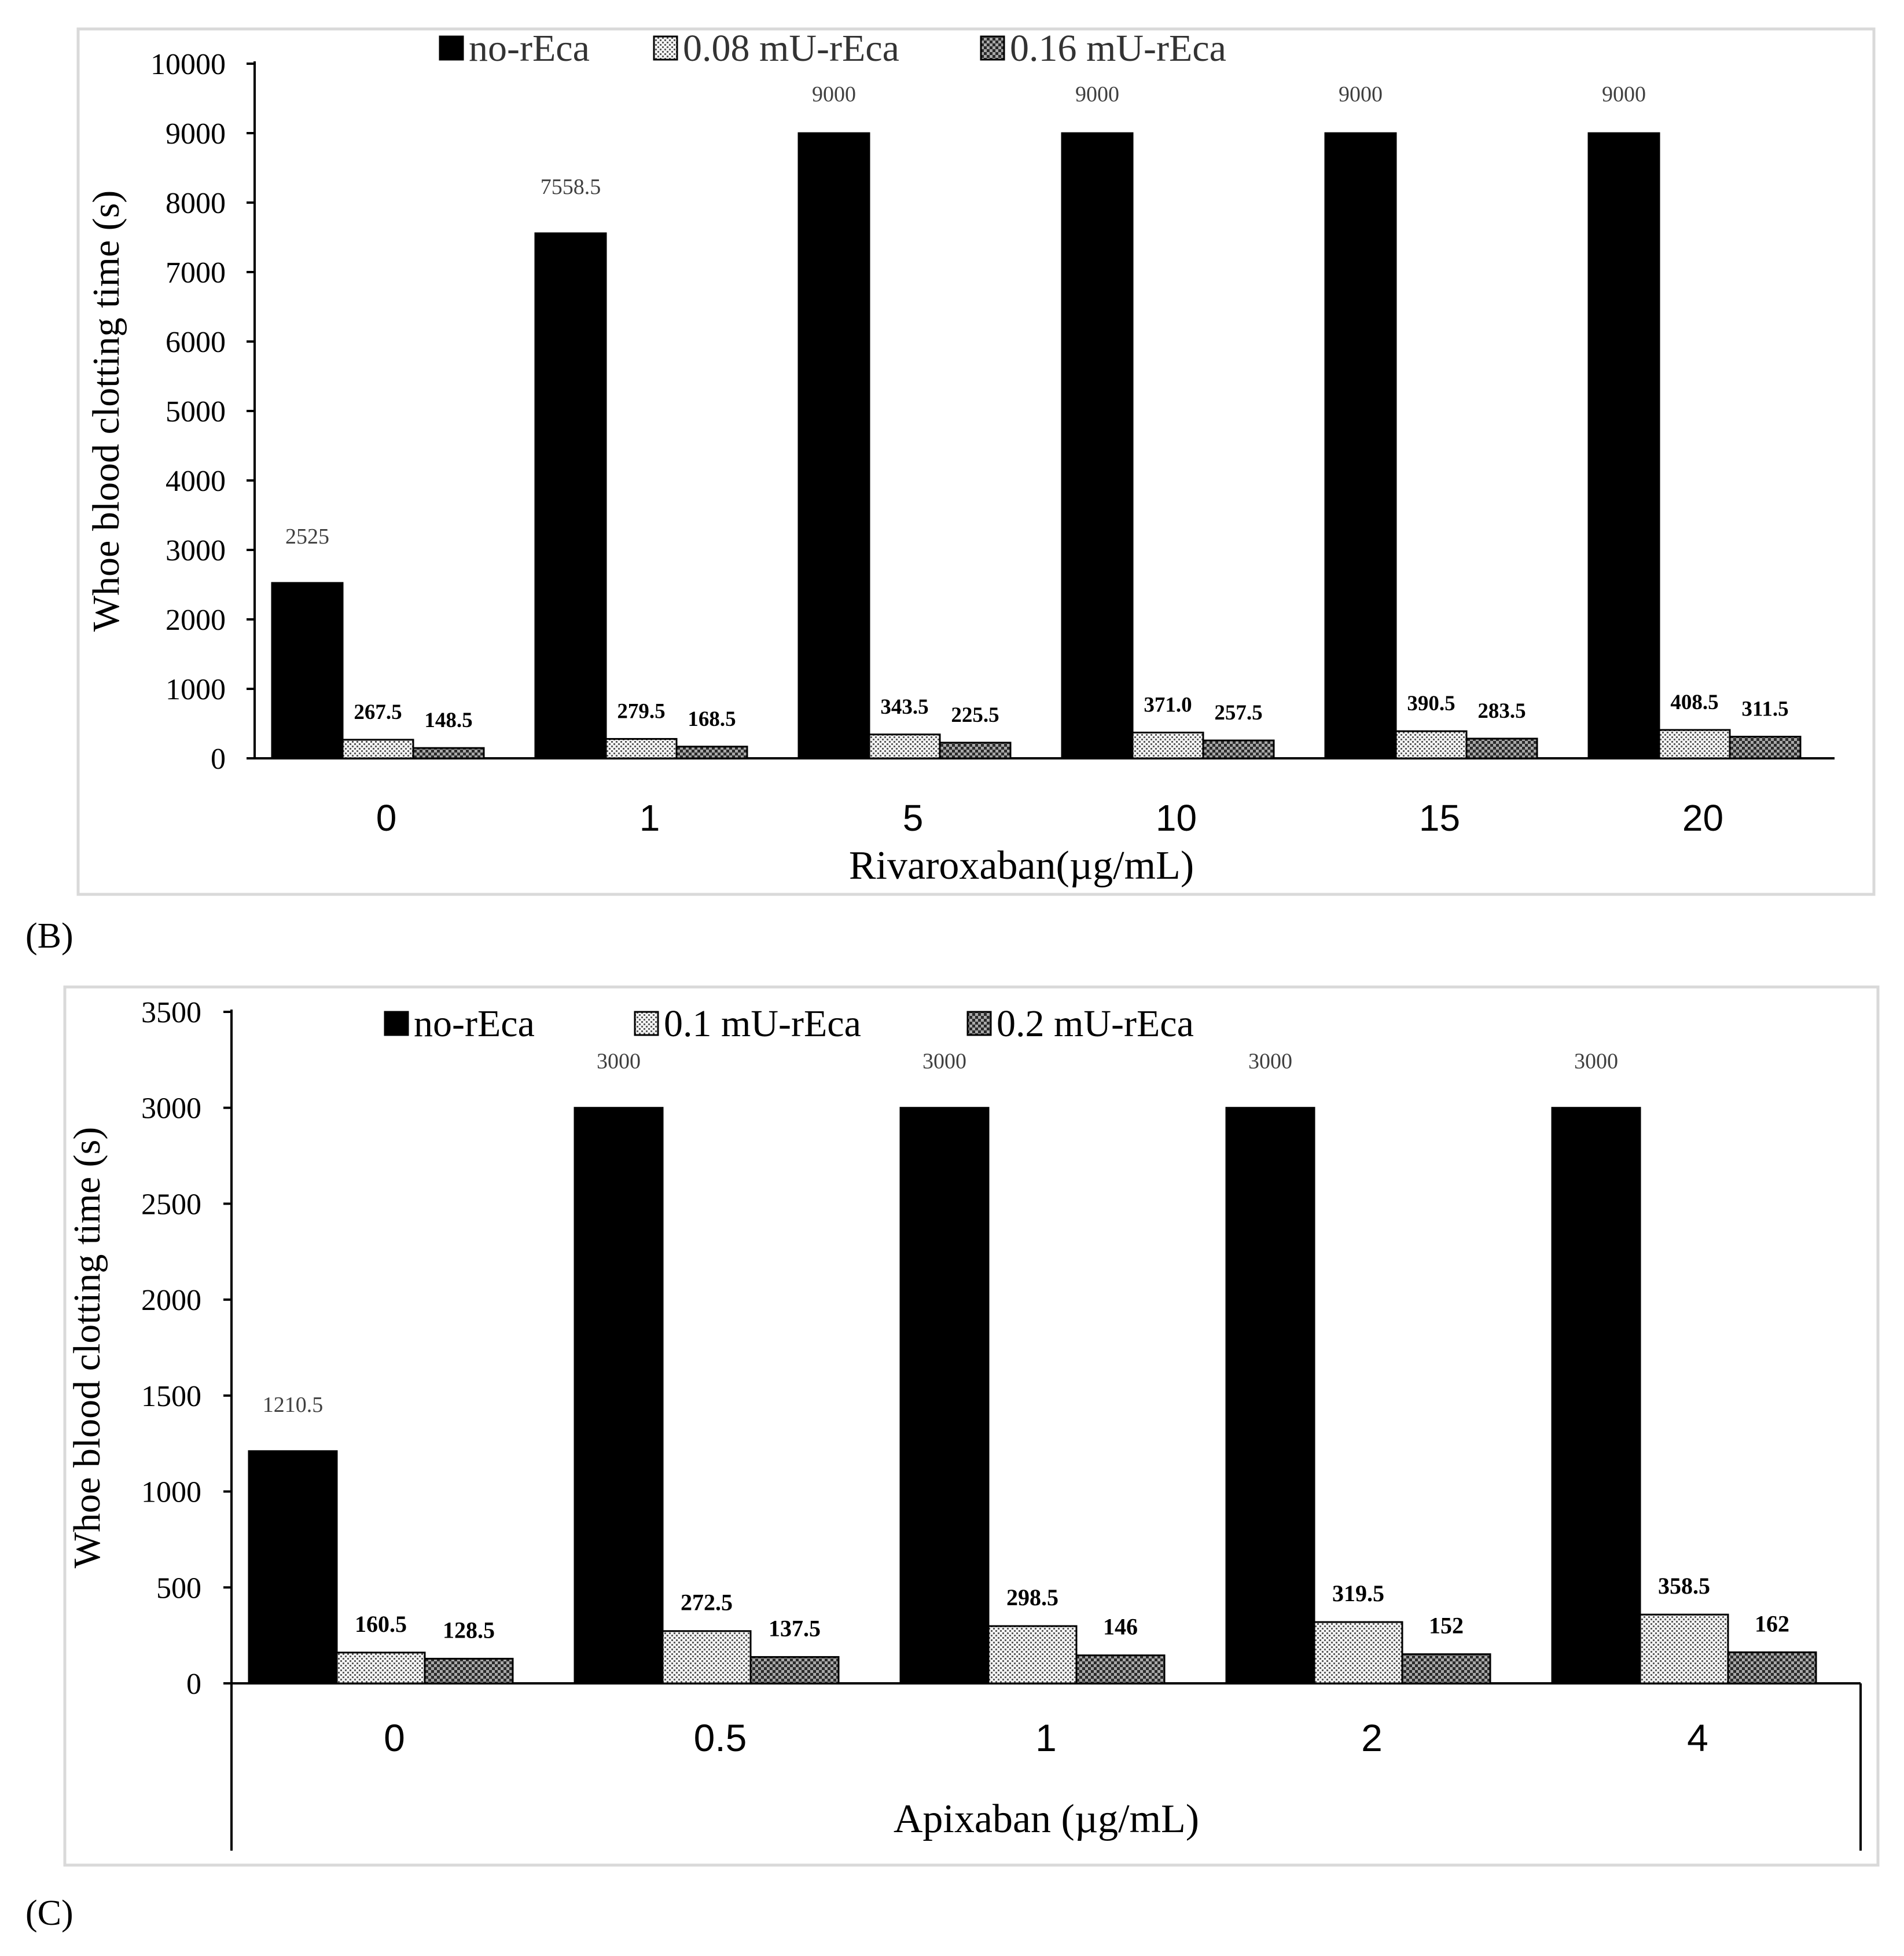 This screenshot has height=1956, width=1904. What do you see at coordinates (641, 711) in the screenshot?
I see `data-label: 279.5` at bounding box center [641, 711].